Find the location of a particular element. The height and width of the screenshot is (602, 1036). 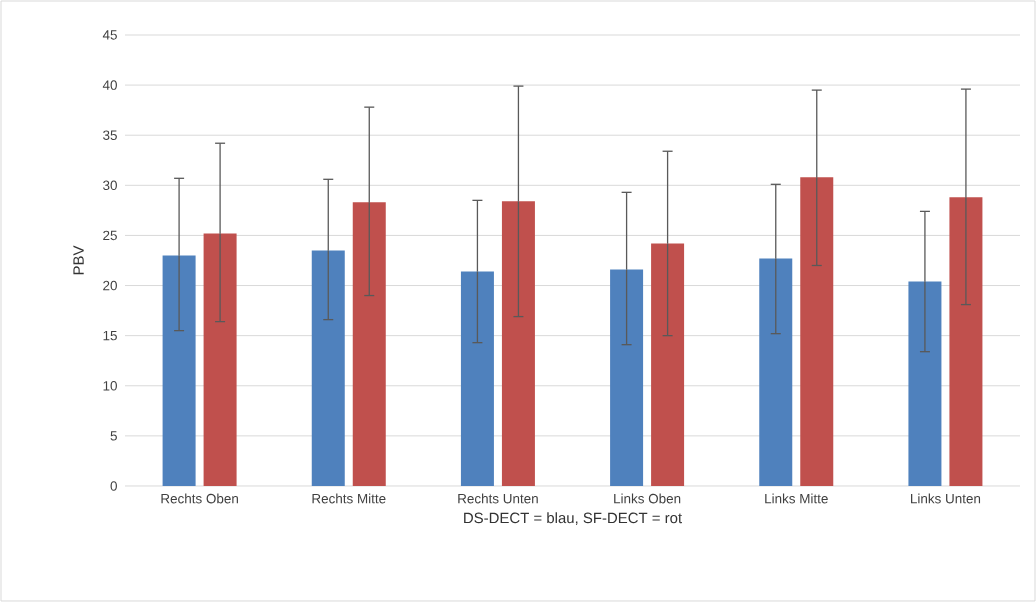

y-axis-title: PBV is located at coordinates (78, 260).